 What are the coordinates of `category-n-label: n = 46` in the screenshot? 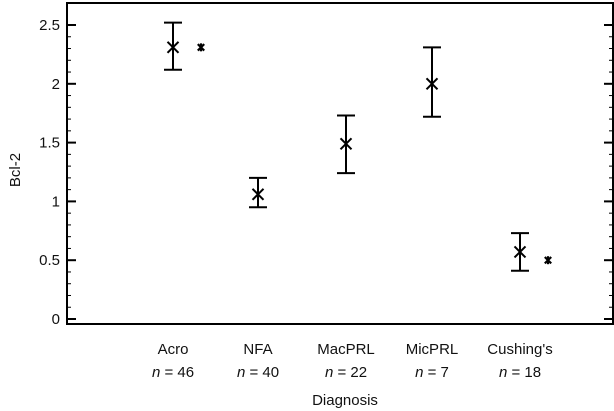 It's located at (173, 372).